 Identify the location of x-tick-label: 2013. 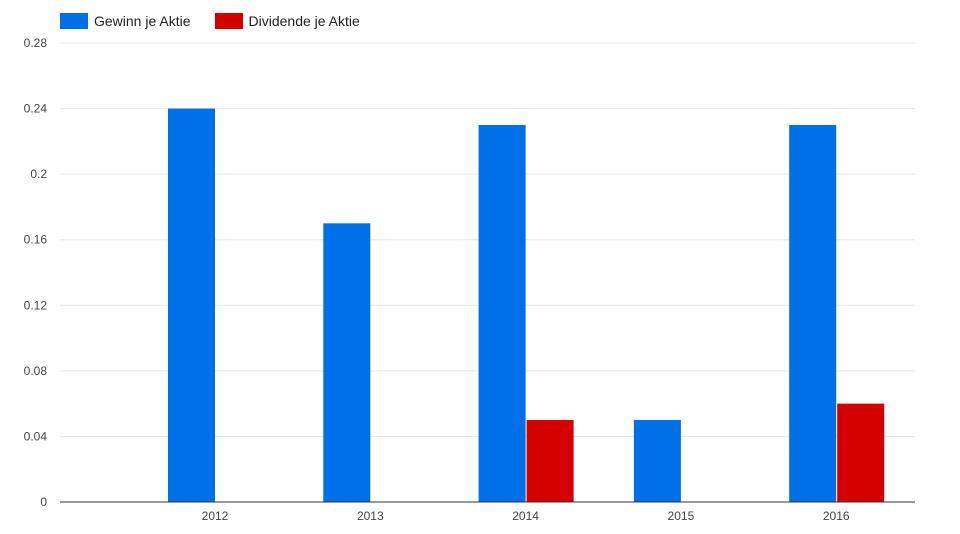
(370, 516).